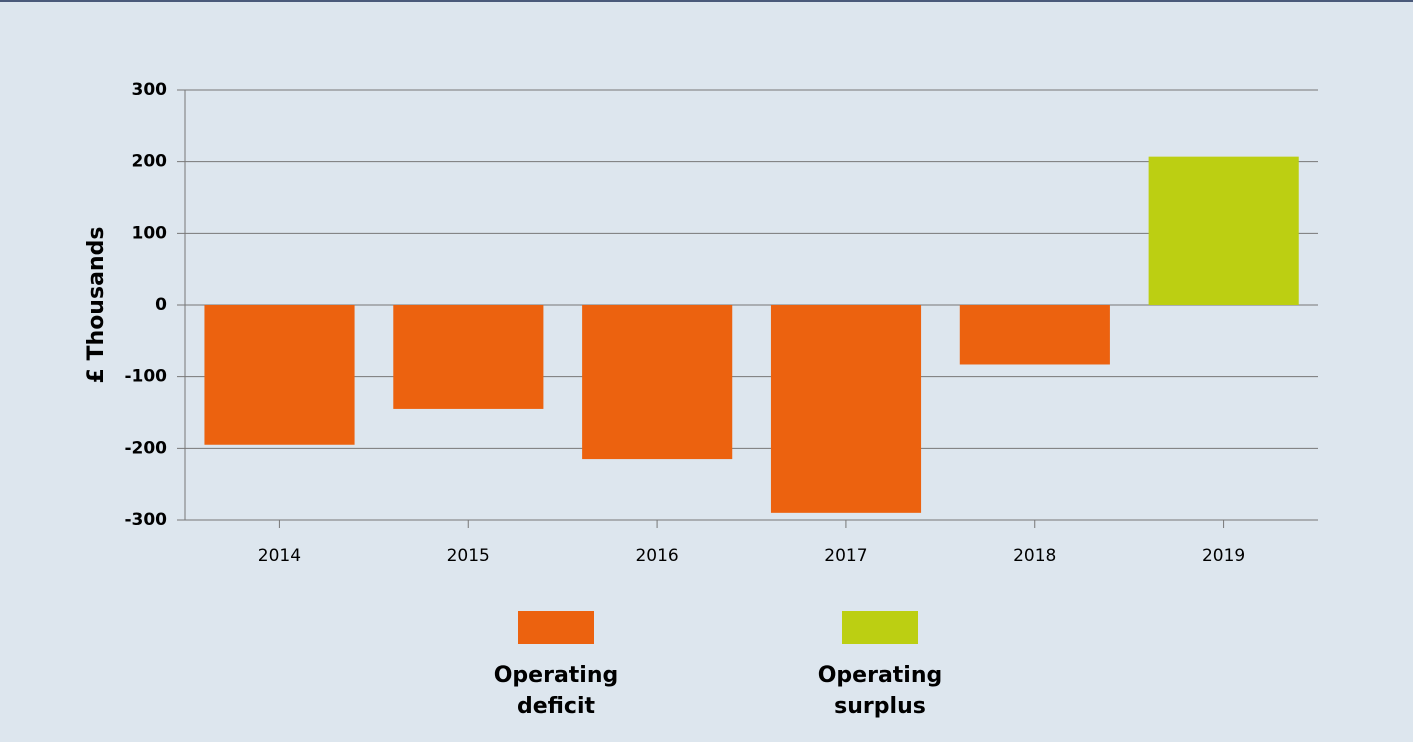 The width and height of the screenshot is (1413, 742). Describe the element at coordinates (150, 162) in the screenshot. I see `y-tick-label: 200` at that location.